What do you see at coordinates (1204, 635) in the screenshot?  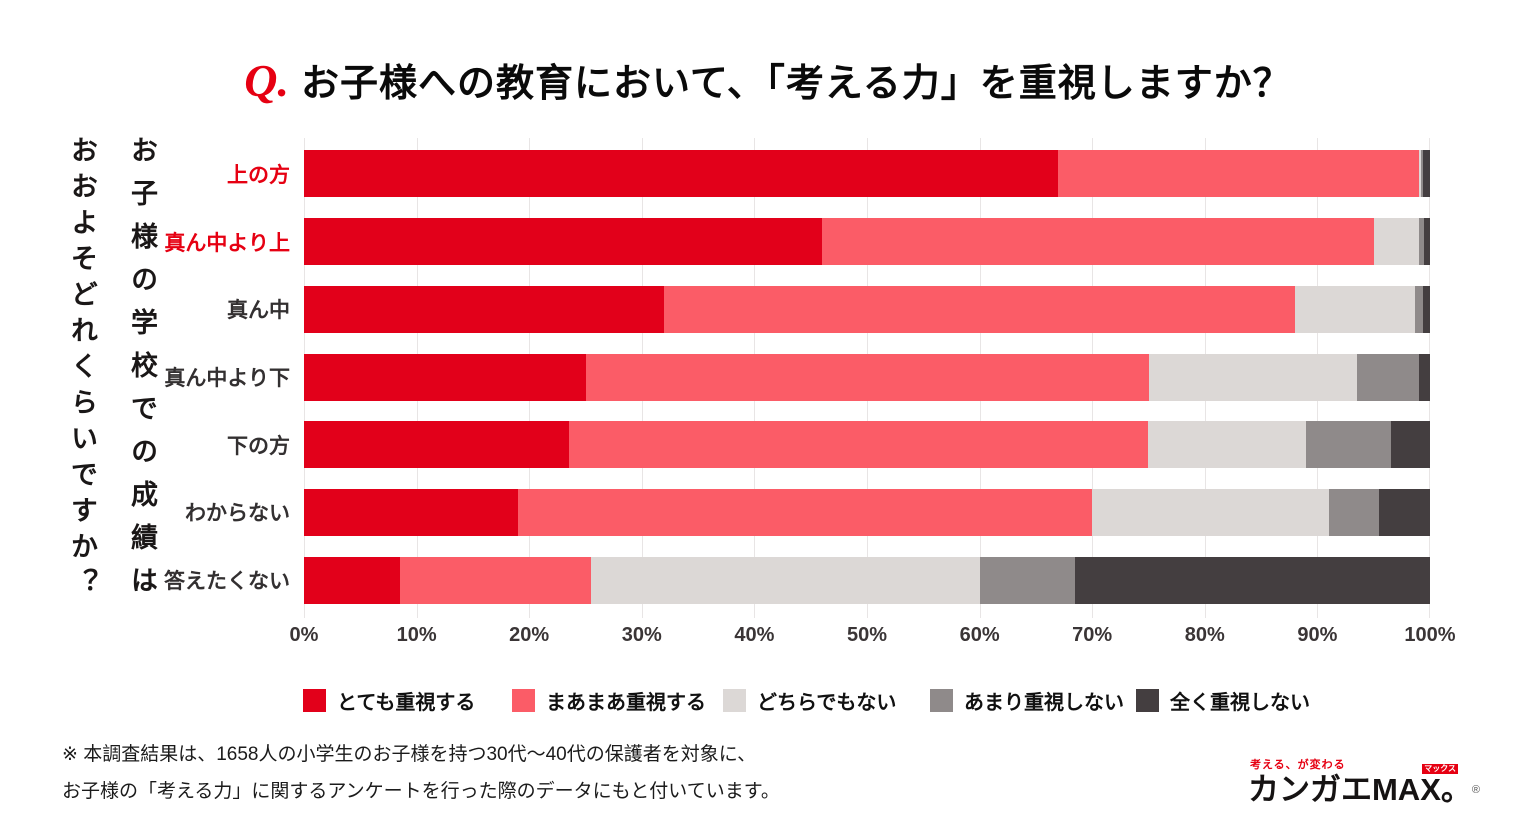 I see `x-tick-label: 80%` at bounding box center [1204, 635].